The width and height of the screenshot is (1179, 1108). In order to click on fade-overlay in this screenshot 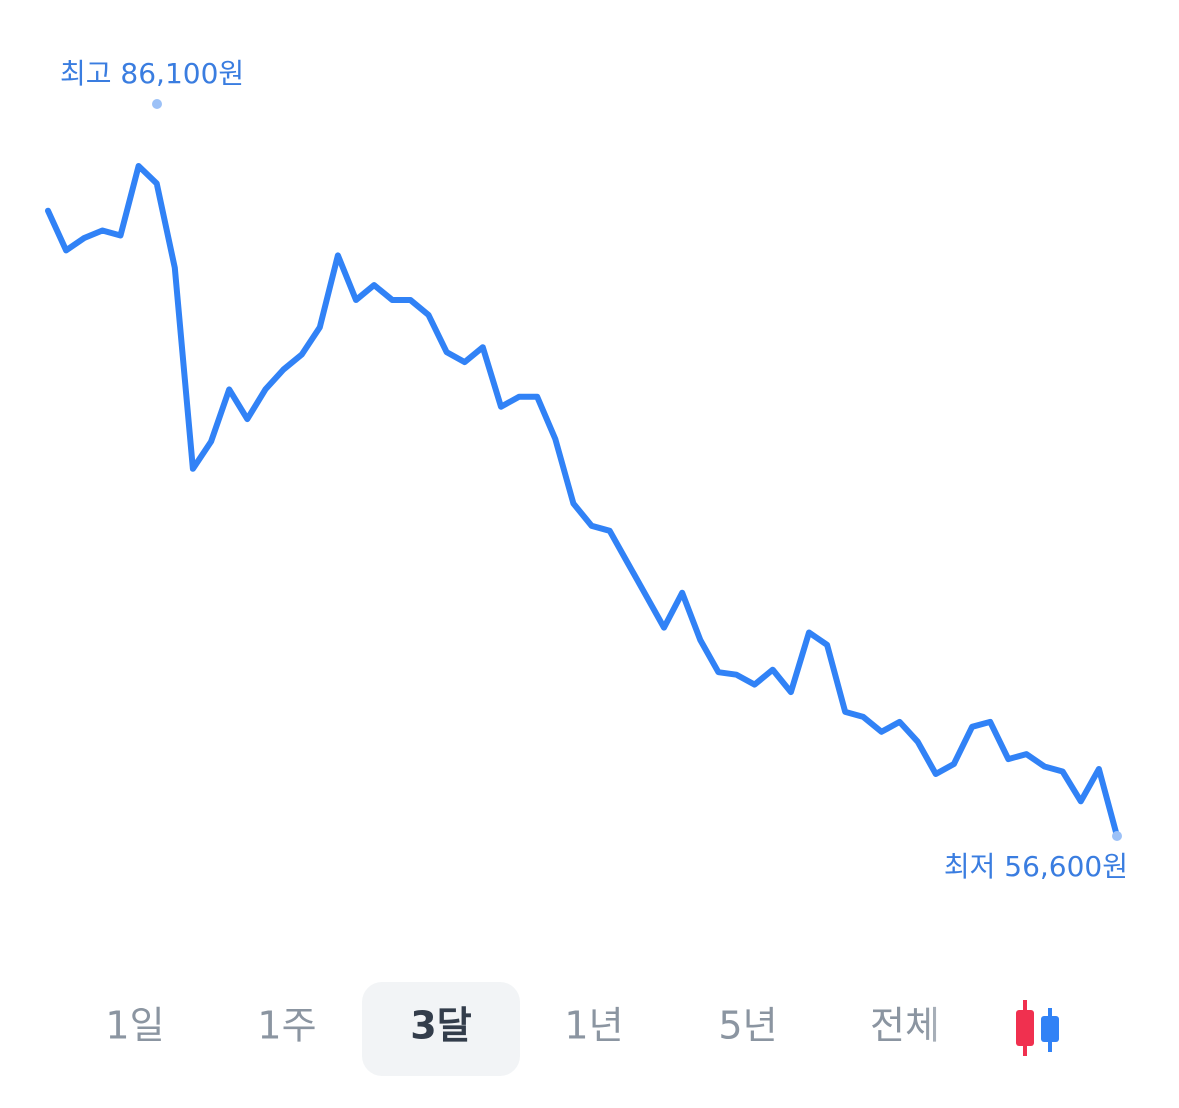, I will do `click(945, 1030)`.